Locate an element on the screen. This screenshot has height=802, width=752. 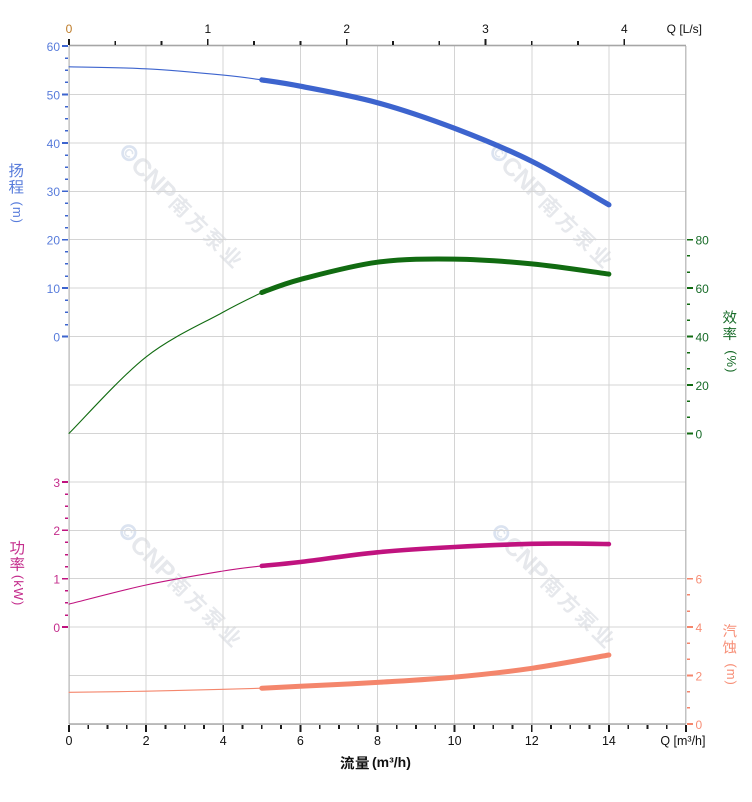
svg-text: 8 is located at coordinates (377, 741).